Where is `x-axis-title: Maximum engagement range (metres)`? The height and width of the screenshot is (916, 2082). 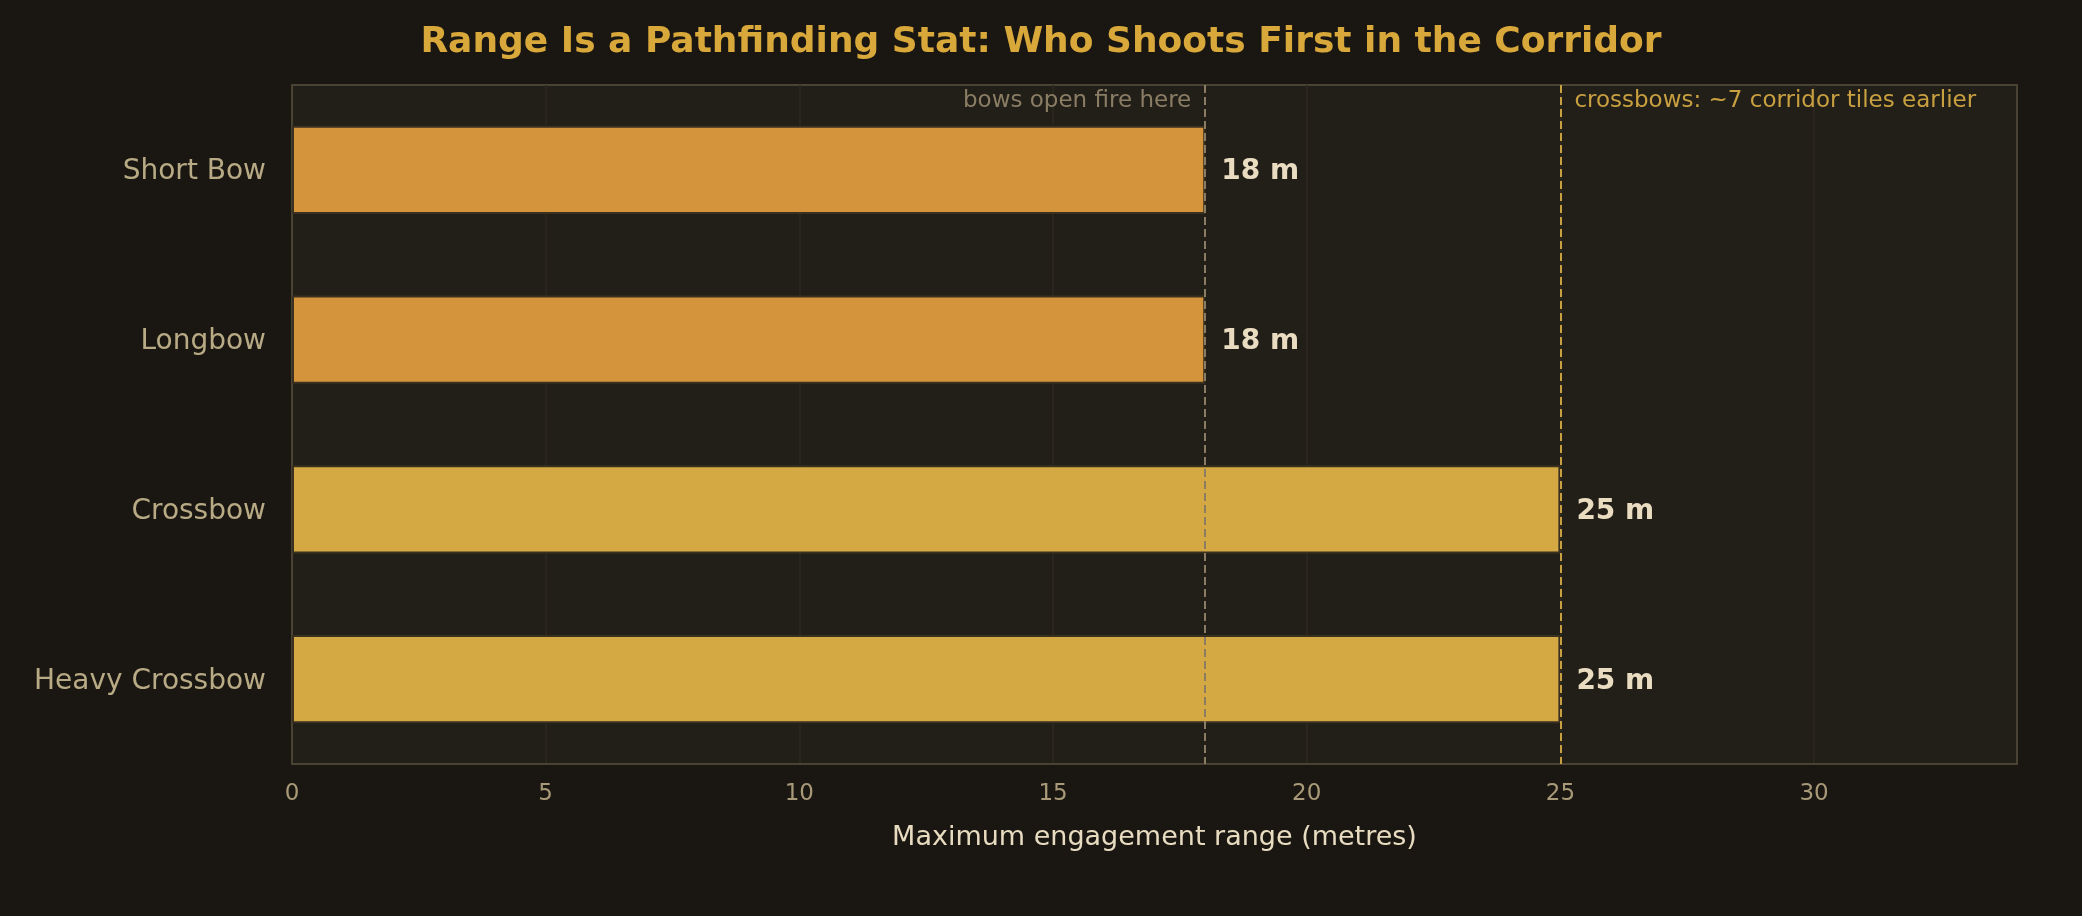
x-axis-title: Maximum engagement range (metres) is located at coordinates (1154, 835).